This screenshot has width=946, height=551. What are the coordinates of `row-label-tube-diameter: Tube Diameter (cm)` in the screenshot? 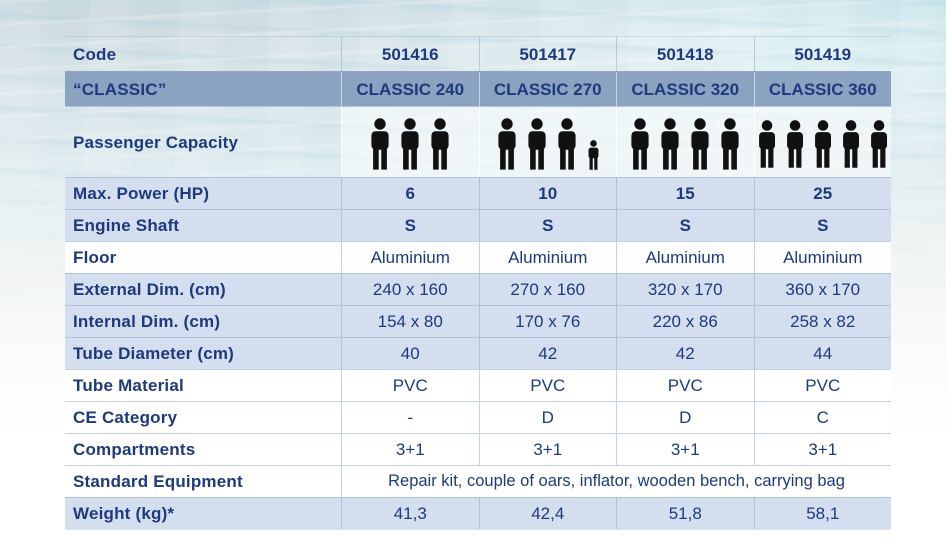 It's located at (154, 353).